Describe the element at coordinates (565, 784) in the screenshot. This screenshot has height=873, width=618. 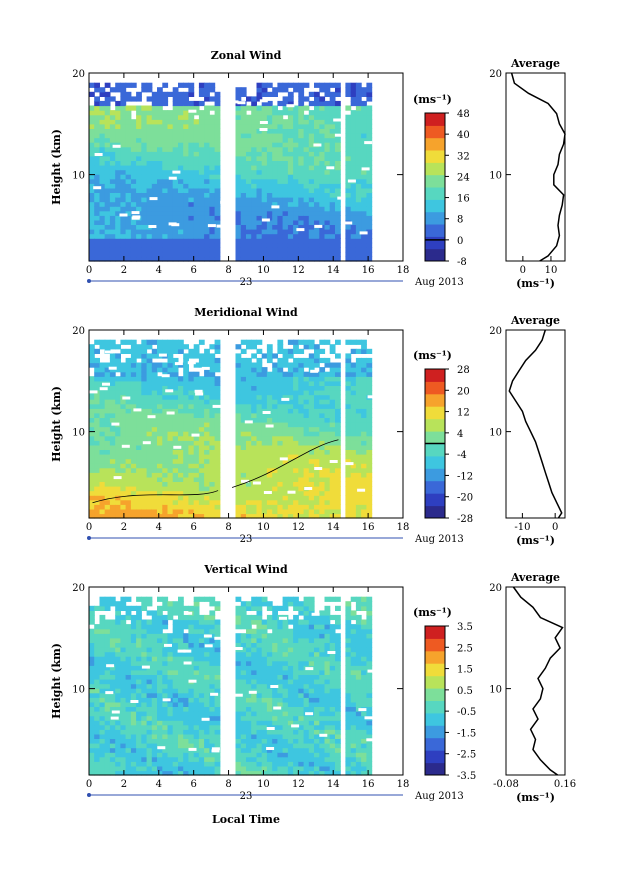
I see `profile-x-tick-label: 0.16` at that location.